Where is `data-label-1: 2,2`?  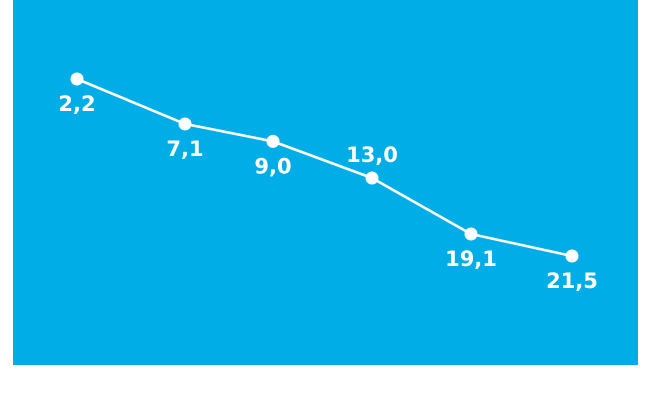
data-label-1: 2,2 is located at coordinates (76, 104).